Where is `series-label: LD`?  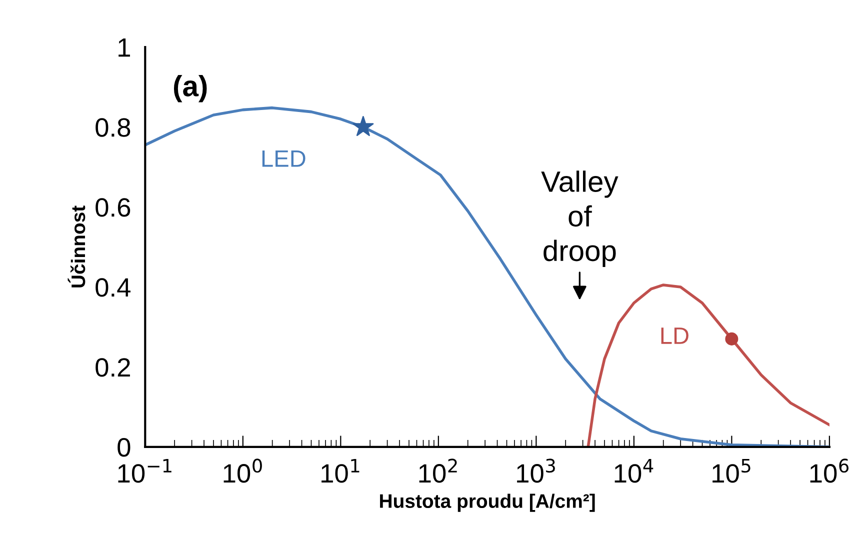
series-label: LD is located at coordinates (674, 336).